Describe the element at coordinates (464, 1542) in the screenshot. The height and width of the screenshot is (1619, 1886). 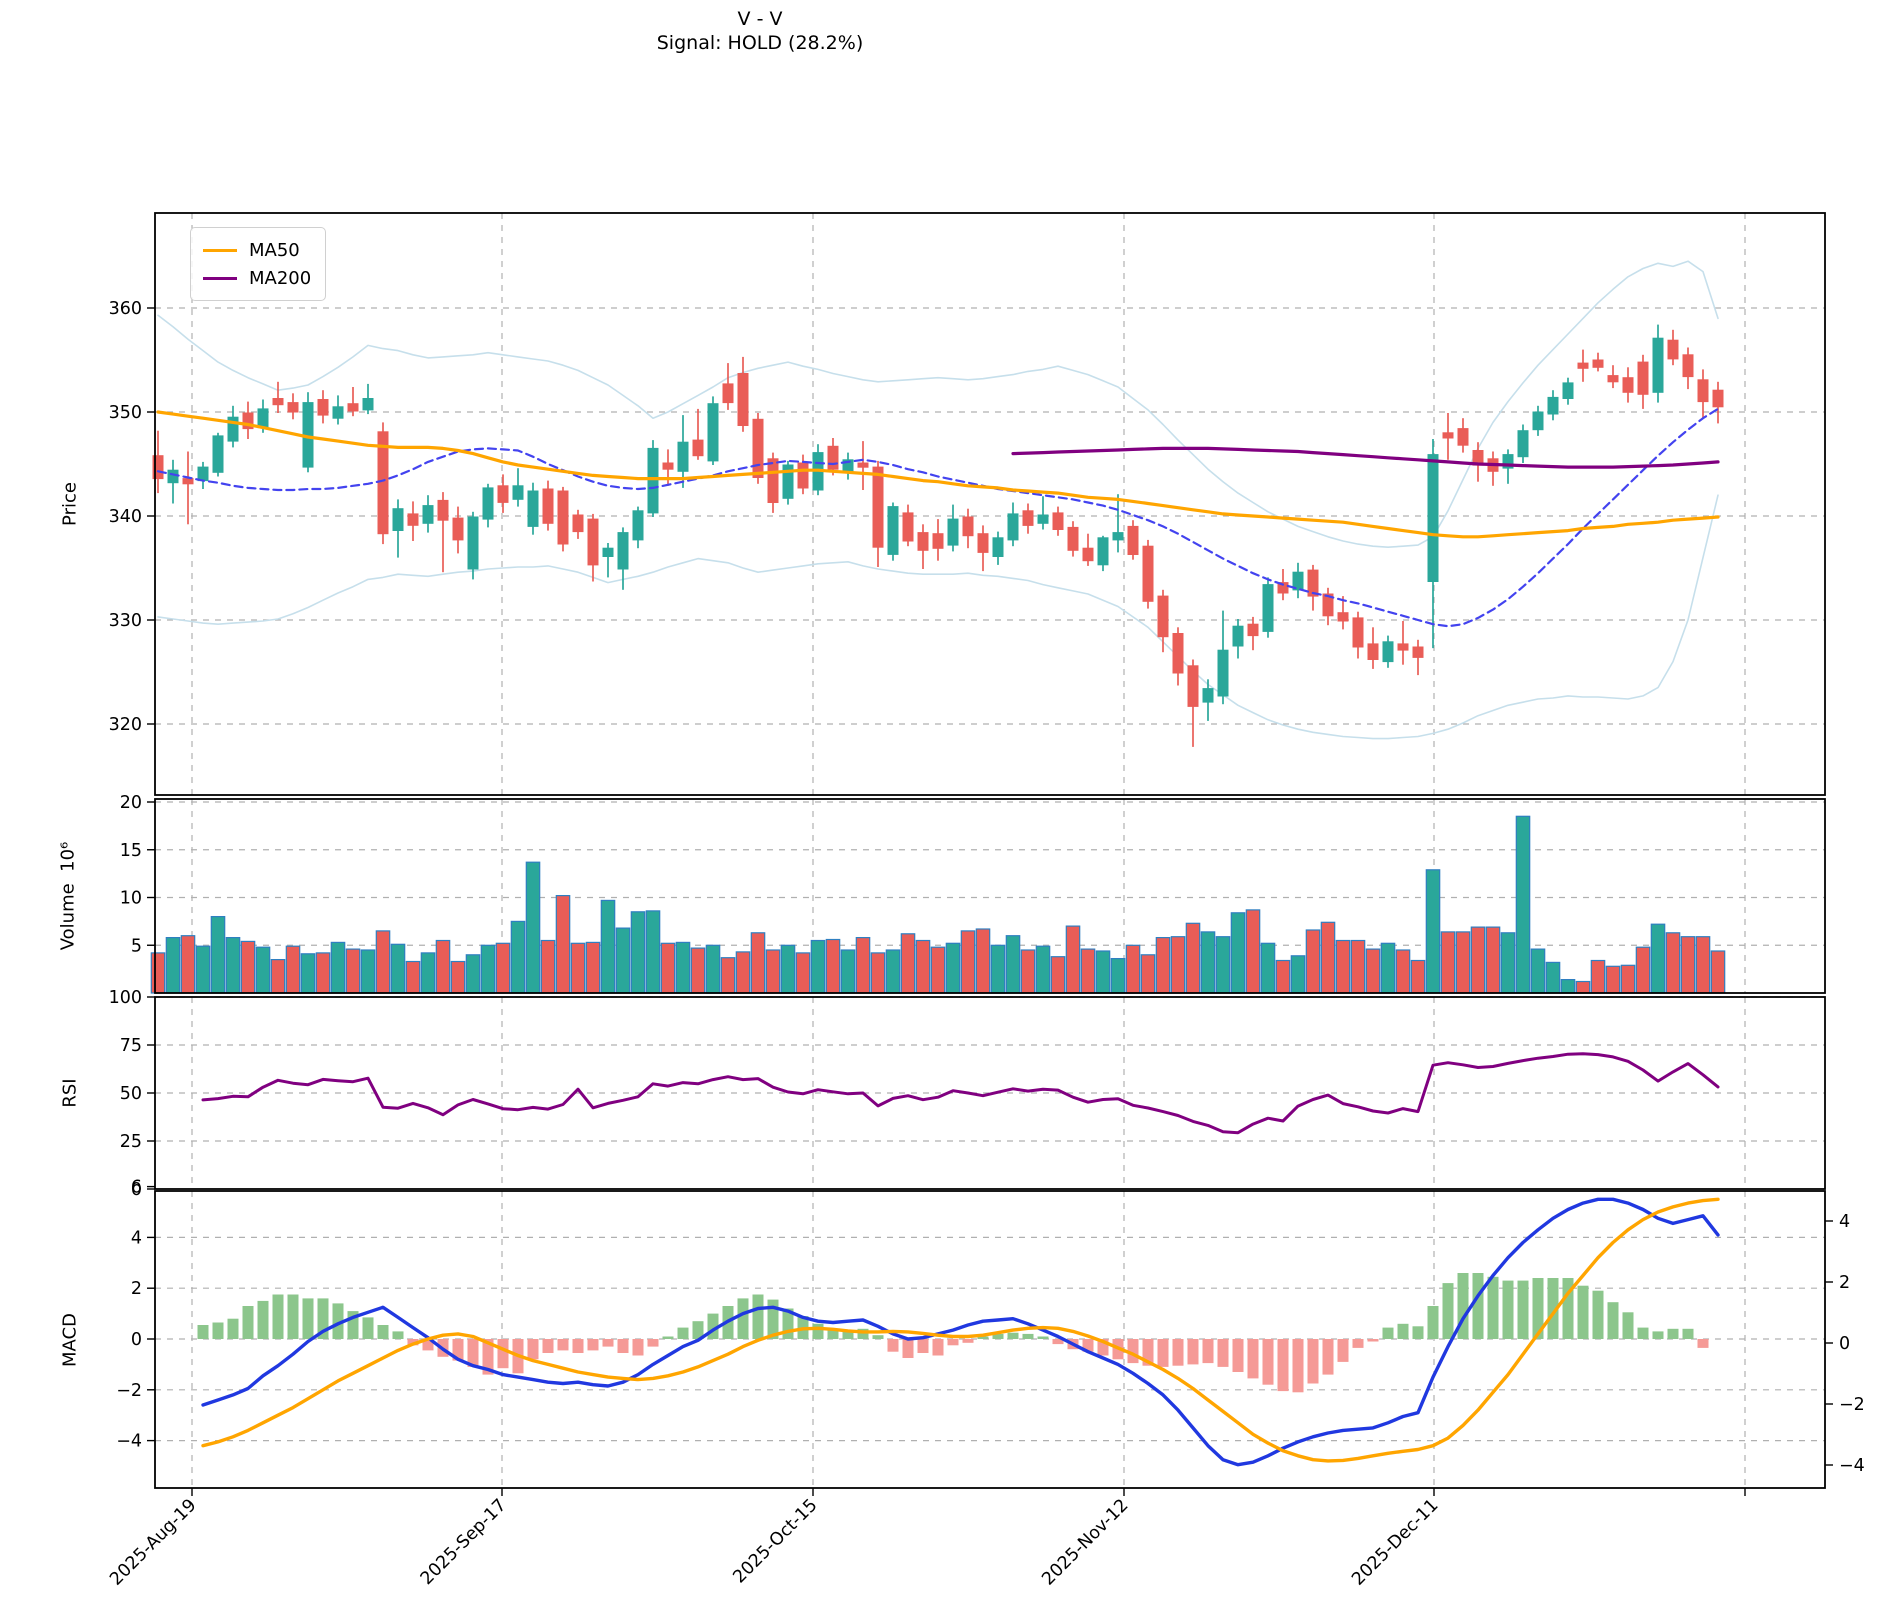
I see `svg-text: 2025-Sep-17` at that location.